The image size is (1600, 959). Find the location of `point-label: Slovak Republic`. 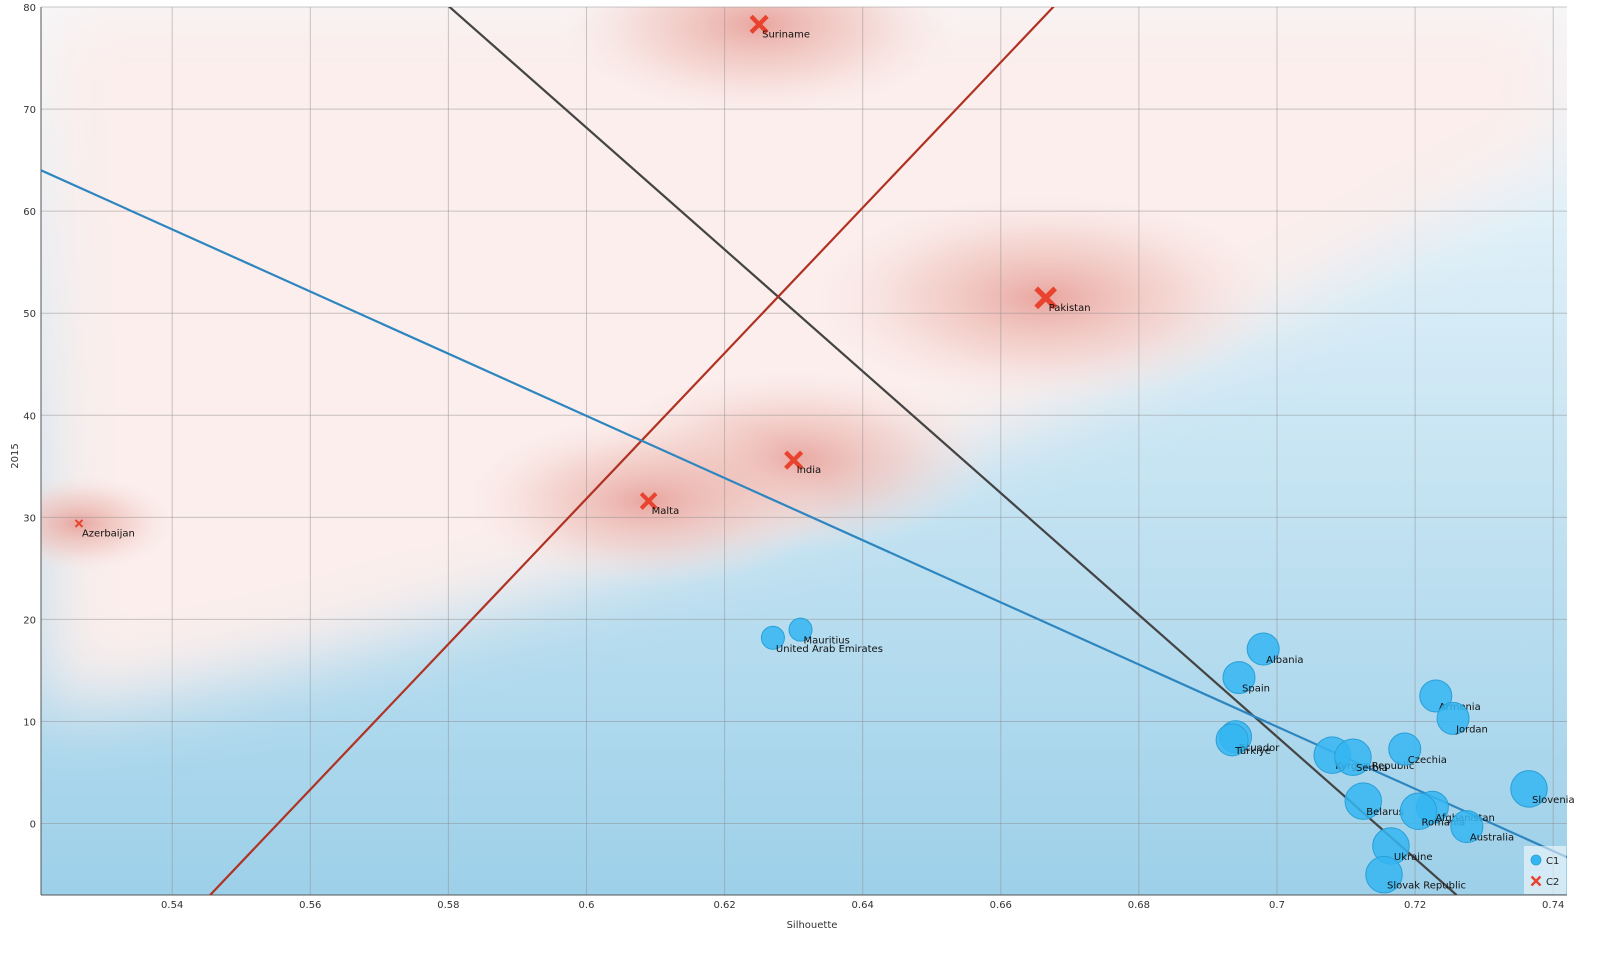

point-label: Slovak Republic is located at coordinates (1426, 886).